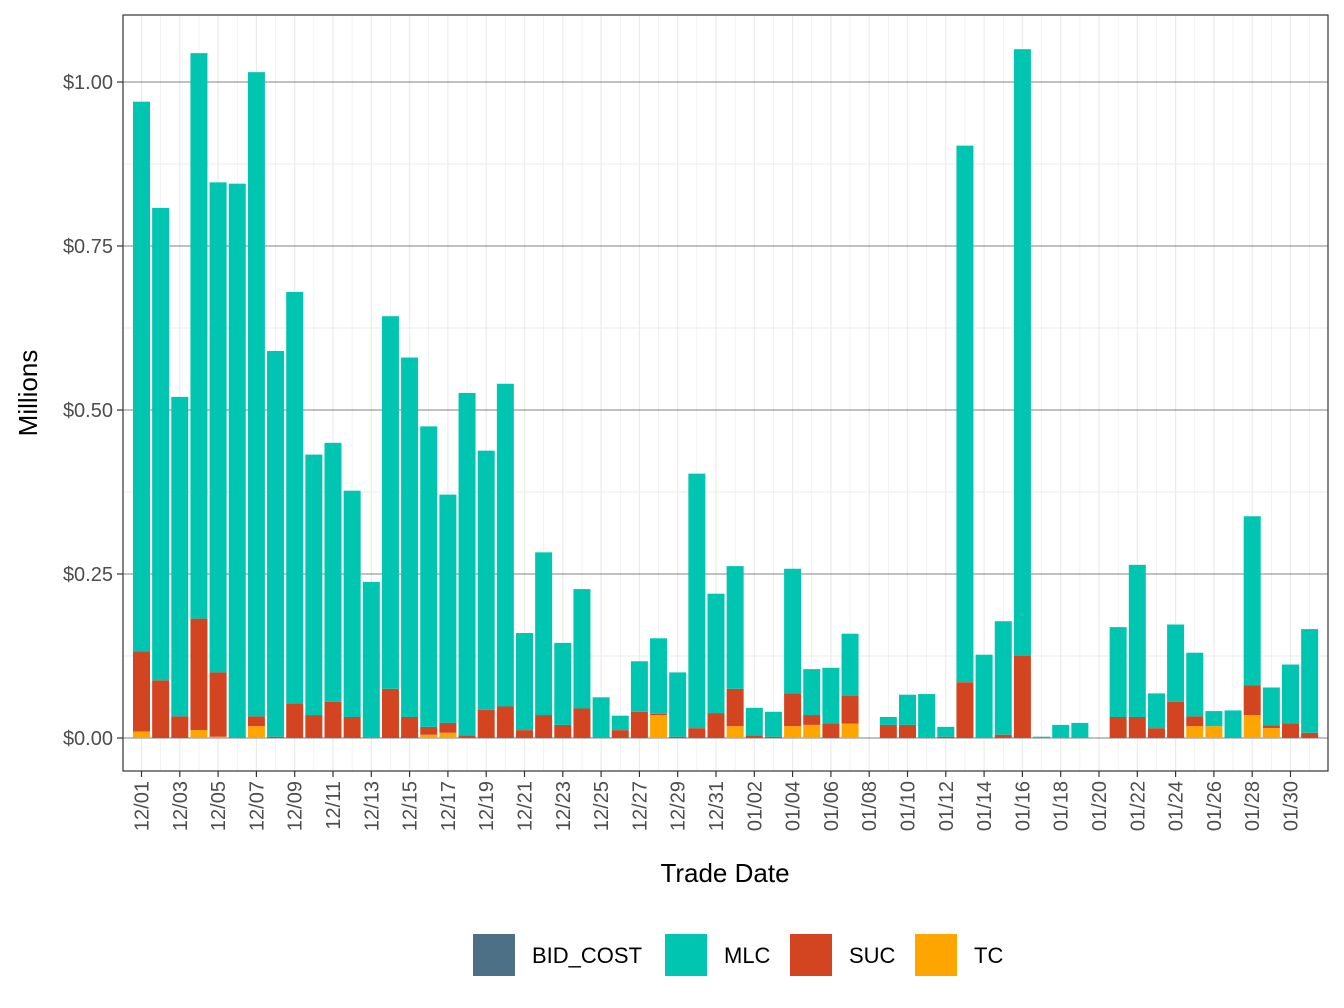 The height and width of the screenshot is (1008, 1344). What do you see at coordinates (724, 873) in the screenshot?
I see `x-axis-title: Trade Date` at bounding box center [724, 873].